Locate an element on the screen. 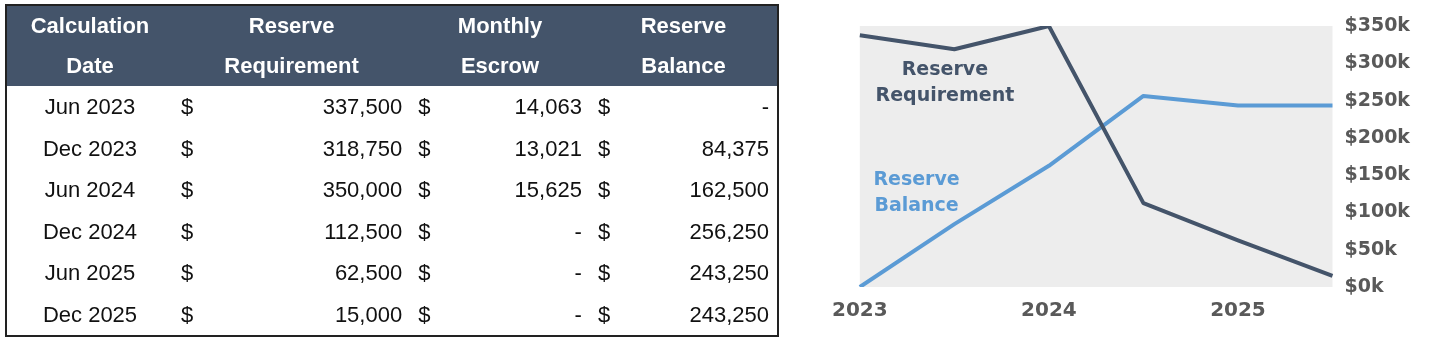 This screenshot has height=341, width=1430. data-label: $ 84,375 is located at coordinates (683, 148).